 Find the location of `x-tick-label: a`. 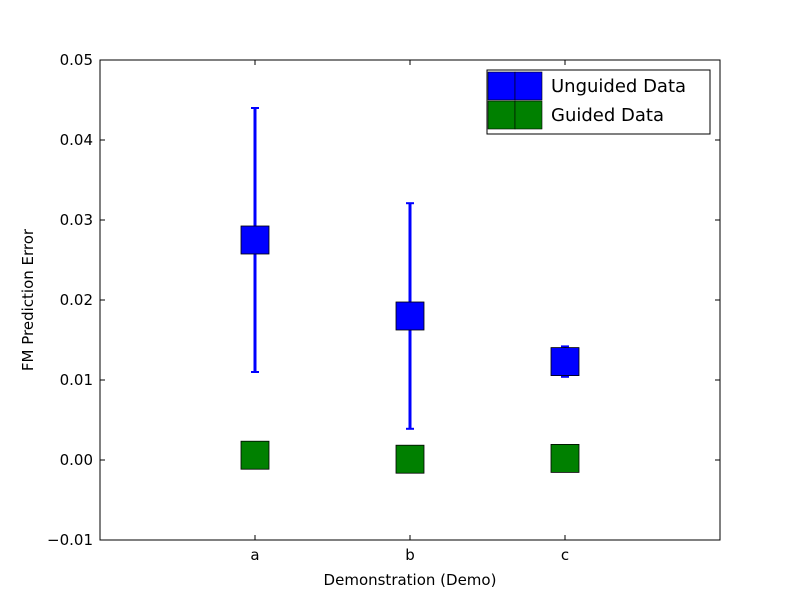

x-tick-label: a is located at coordinates (254, 555).